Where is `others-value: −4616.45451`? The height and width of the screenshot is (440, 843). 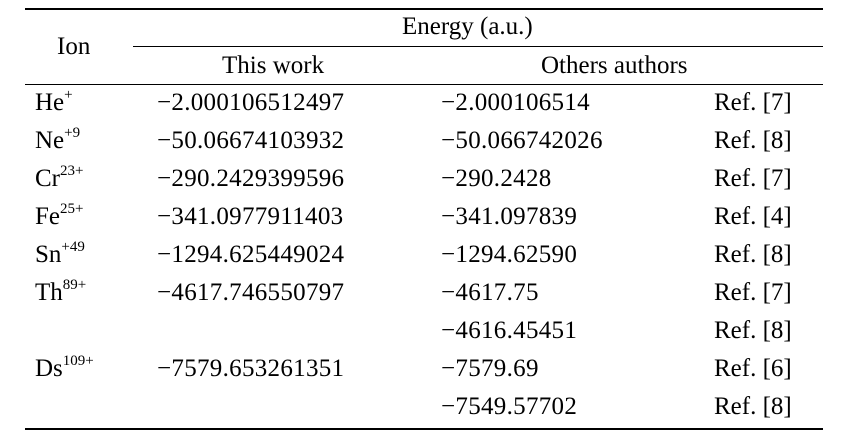 others-value: −4616.45451 is located at coordinates (509, 330).